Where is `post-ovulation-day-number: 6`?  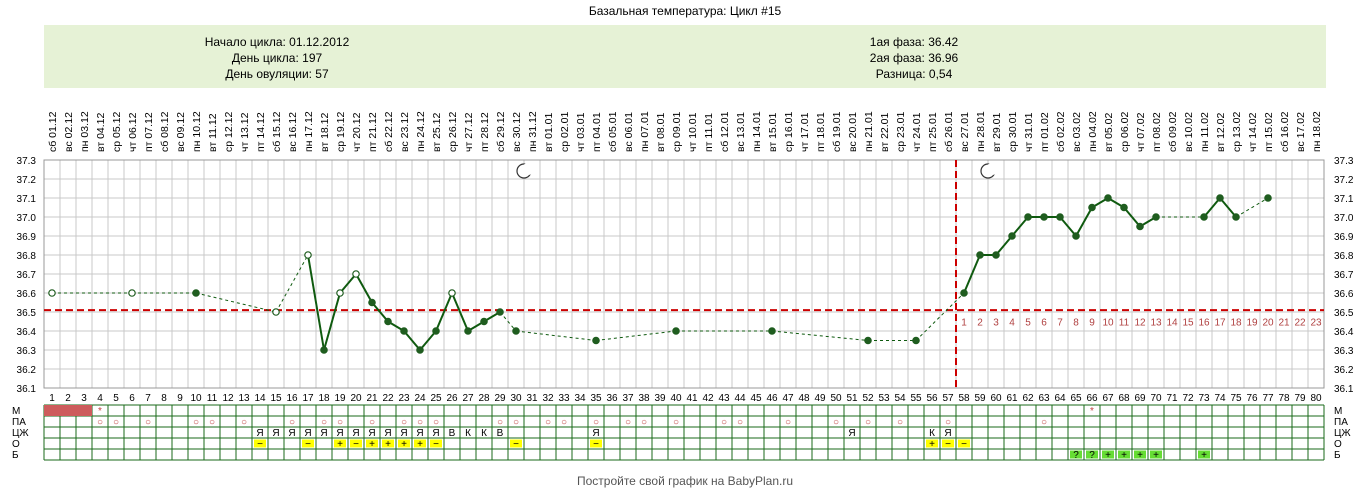
post-ovulation-day-number: 6 is located at coordinates (1044, 323).